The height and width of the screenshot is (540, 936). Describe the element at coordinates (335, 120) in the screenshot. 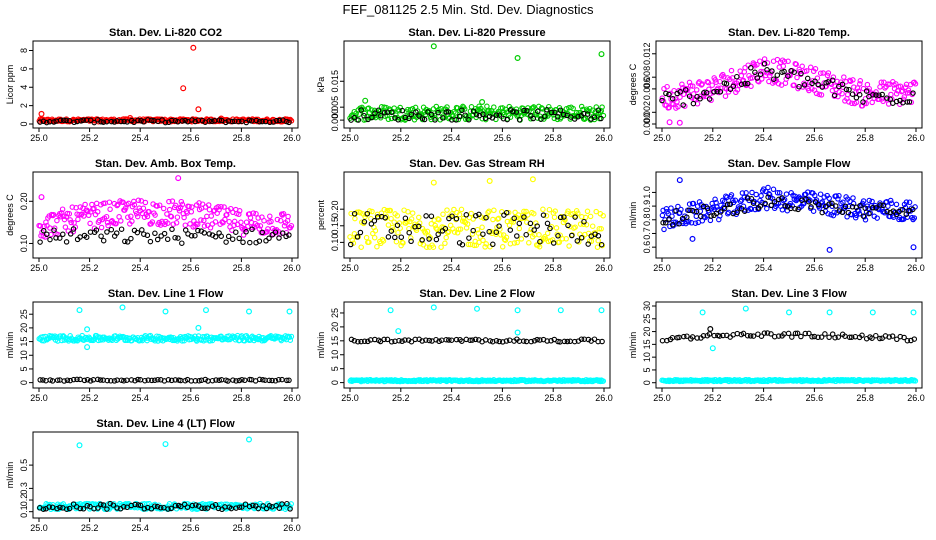

I see `y-tick-label: 0.000` at that location.